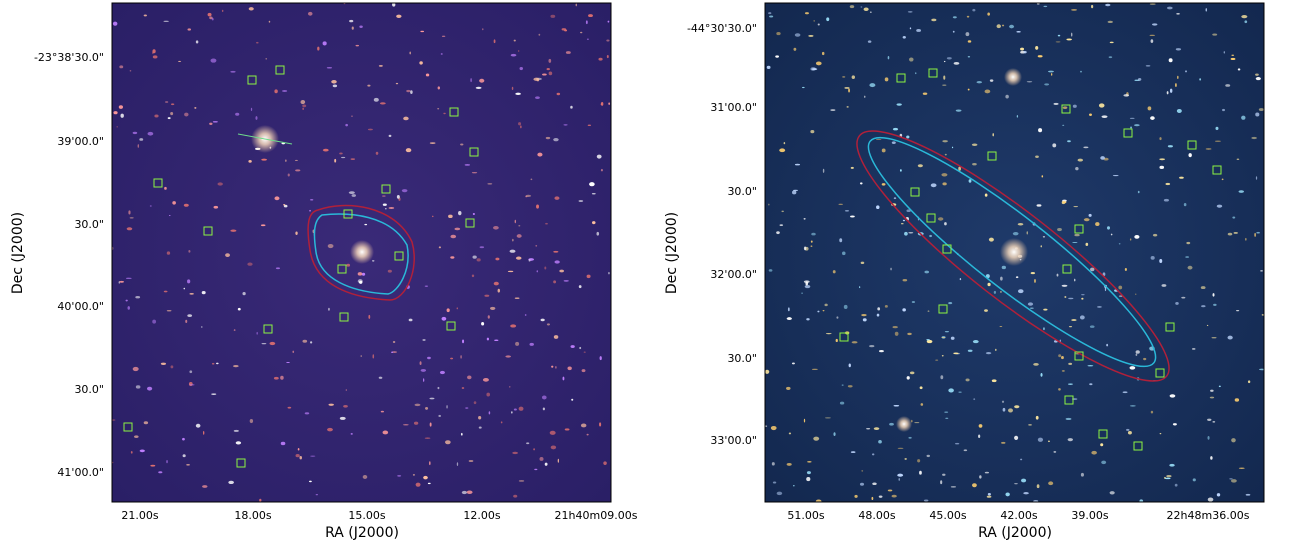 This screenshot has height=545, width=1309. I want to click on y-tick-label: 33'00.0", so click(733, 440).